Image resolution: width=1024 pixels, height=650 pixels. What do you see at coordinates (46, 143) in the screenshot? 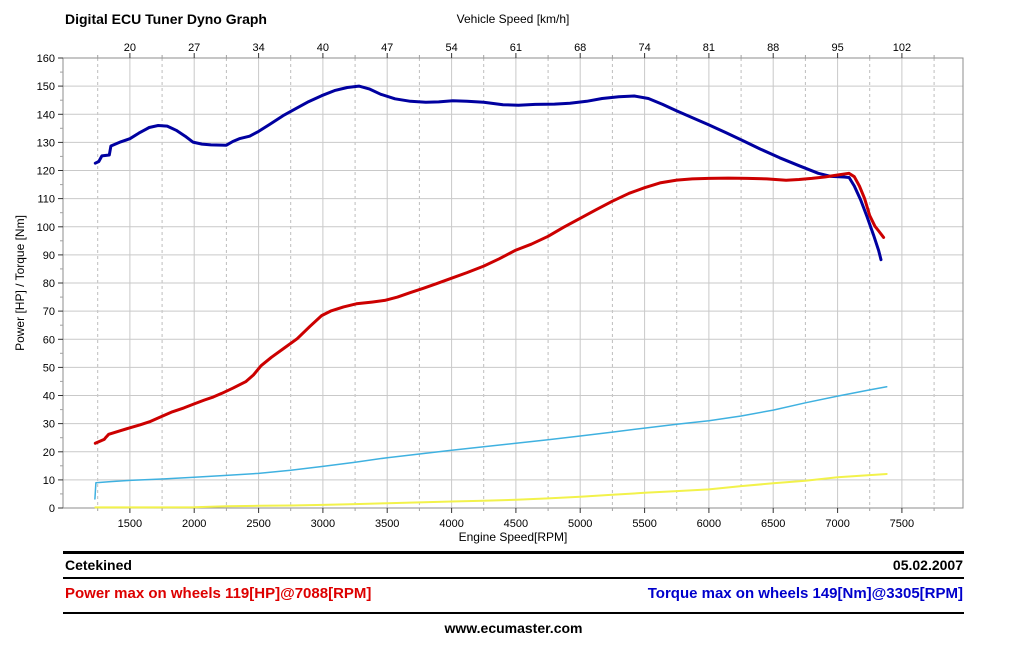
I see `svg-text: 130` at bounding box center [46, 143].